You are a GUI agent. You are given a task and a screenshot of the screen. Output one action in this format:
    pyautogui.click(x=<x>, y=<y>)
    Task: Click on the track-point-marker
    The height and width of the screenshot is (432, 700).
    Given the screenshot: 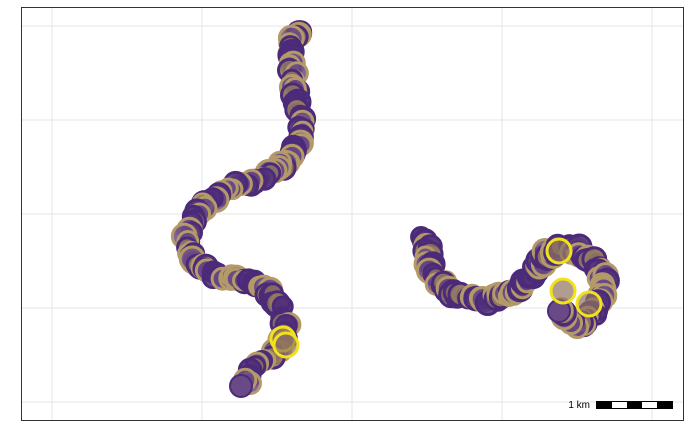 What is the action you would take?
    pyautogui.click(x=241, y=386)
    